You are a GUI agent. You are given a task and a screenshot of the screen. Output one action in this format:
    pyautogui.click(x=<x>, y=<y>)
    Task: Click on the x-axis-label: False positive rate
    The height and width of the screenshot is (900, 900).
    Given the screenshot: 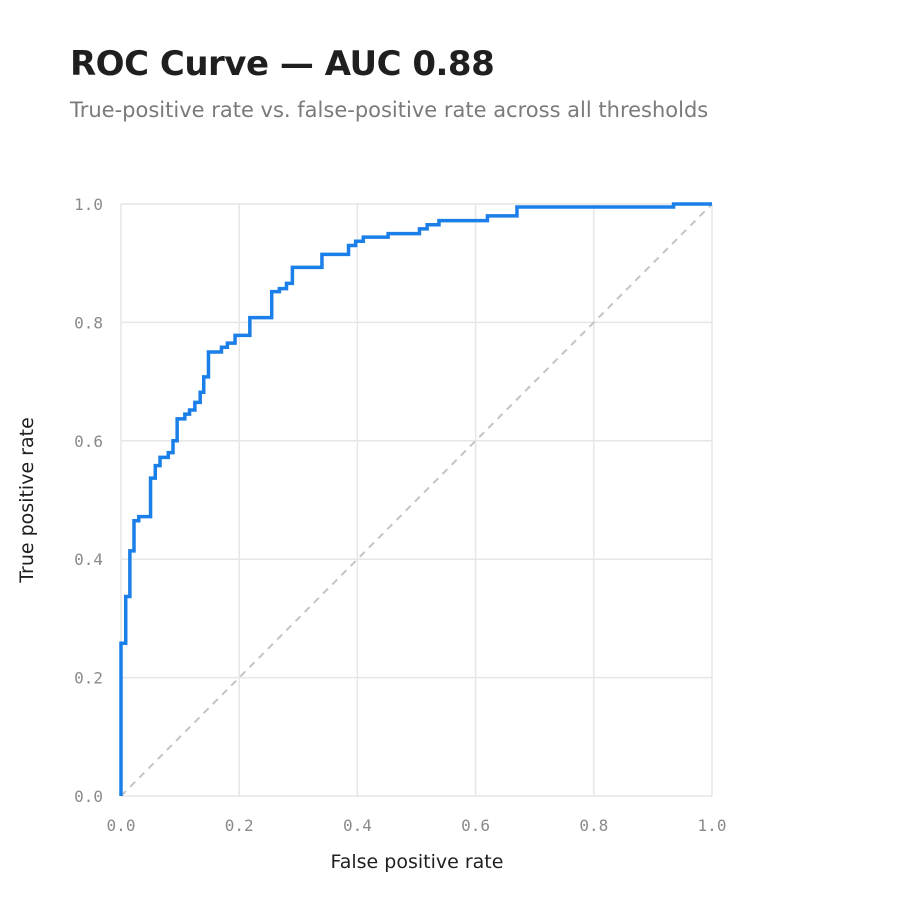 What is the action you would take?
    pyautogui.click(x=417, y=862)
    